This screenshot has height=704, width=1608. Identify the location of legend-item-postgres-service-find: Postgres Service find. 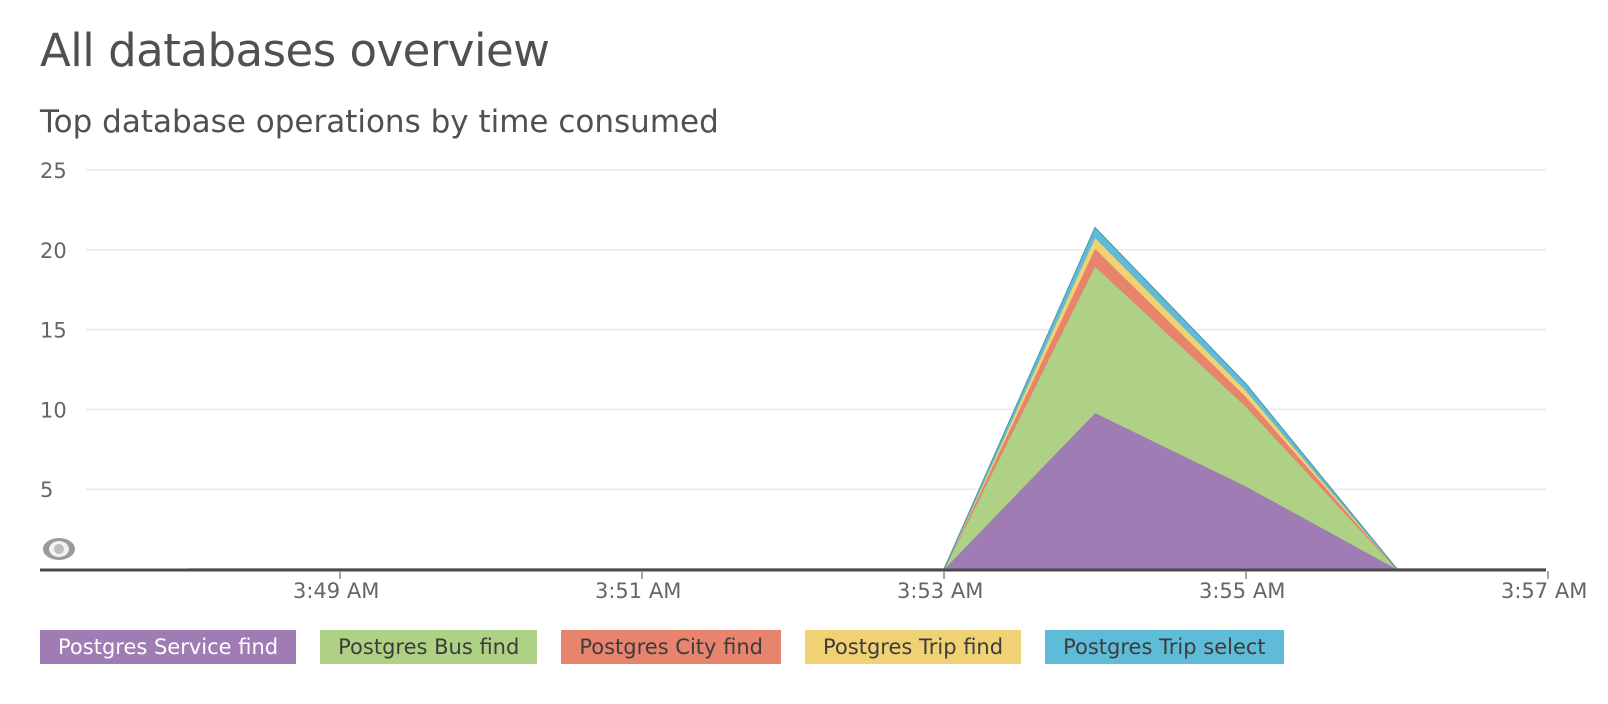
(168, 647).